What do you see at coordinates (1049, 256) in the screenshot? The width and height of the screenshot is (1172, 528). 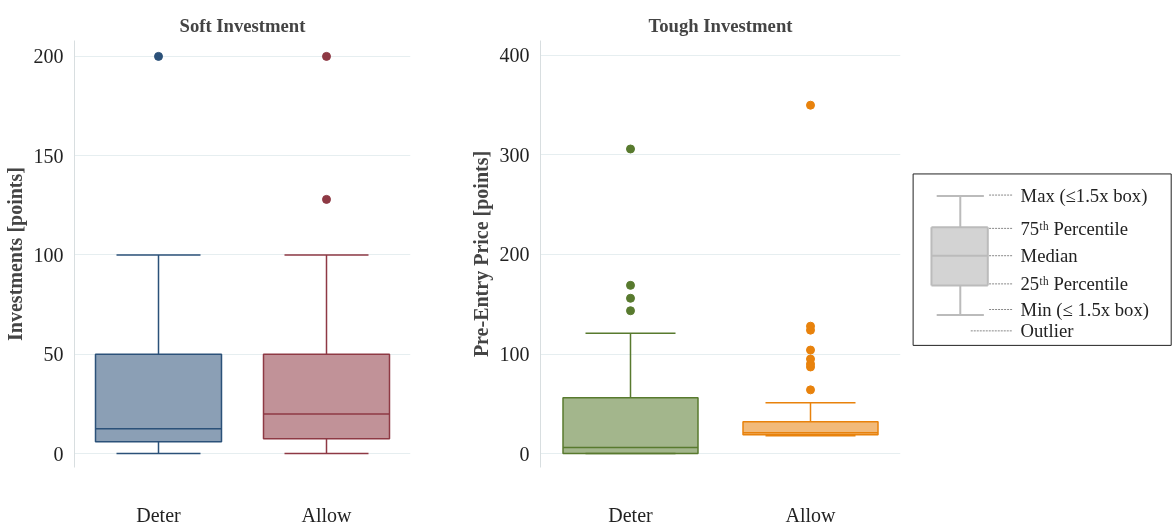 I see `text: Median` at bounding box center [1049, 256].